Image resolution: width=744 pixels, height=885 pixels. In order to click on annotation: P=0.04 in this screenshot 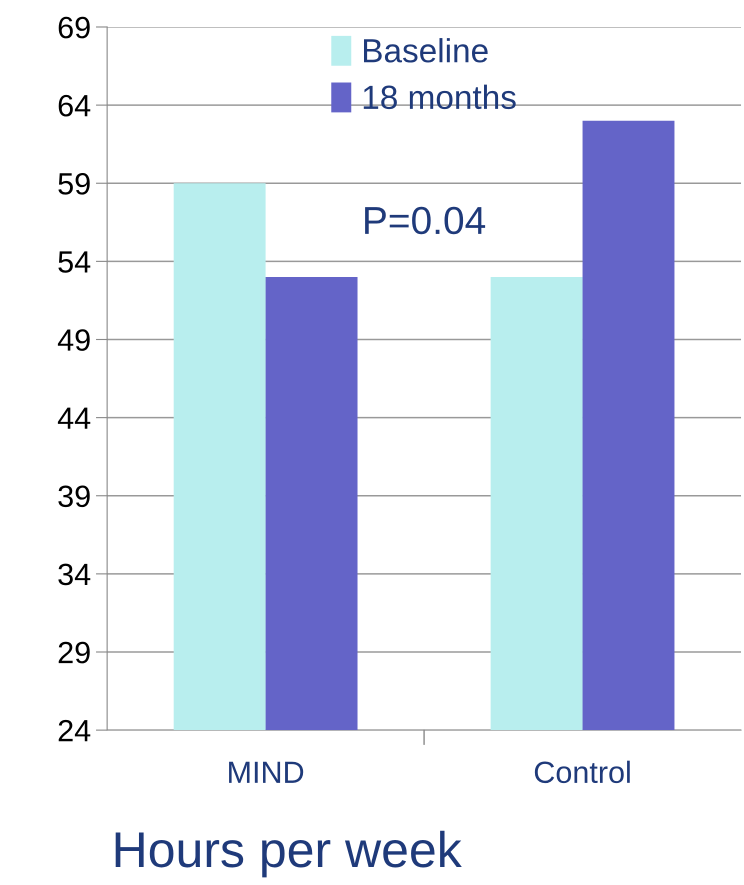, I will do `click(425, 220)`.